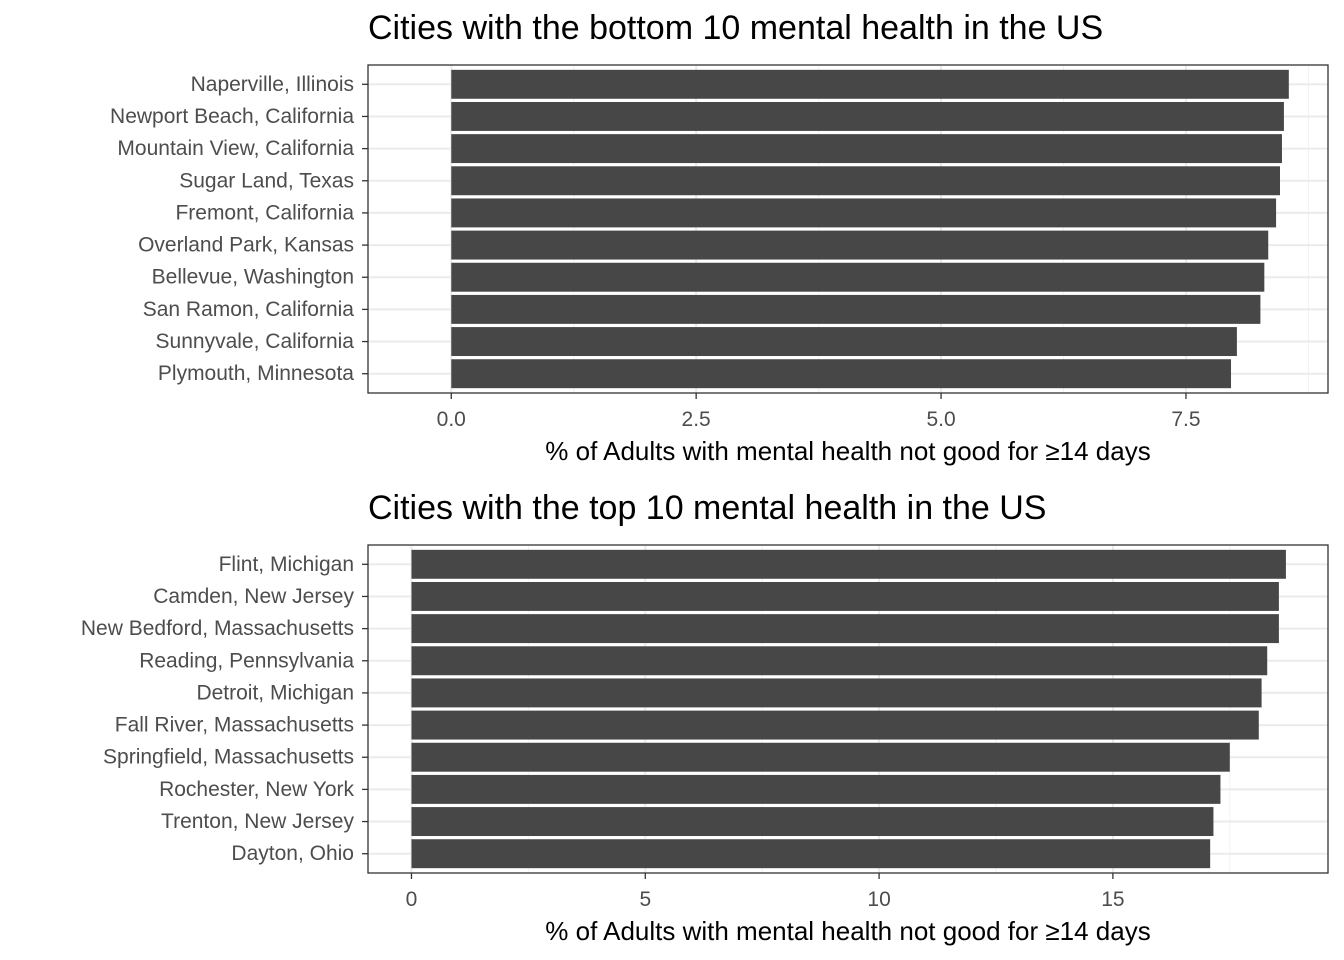 The image size is (1344, 960). What do you see at coordinates (1185, 419) in the screenshot?
I see `x-tick-label: 7.5` at bounding box center [1185, 419].